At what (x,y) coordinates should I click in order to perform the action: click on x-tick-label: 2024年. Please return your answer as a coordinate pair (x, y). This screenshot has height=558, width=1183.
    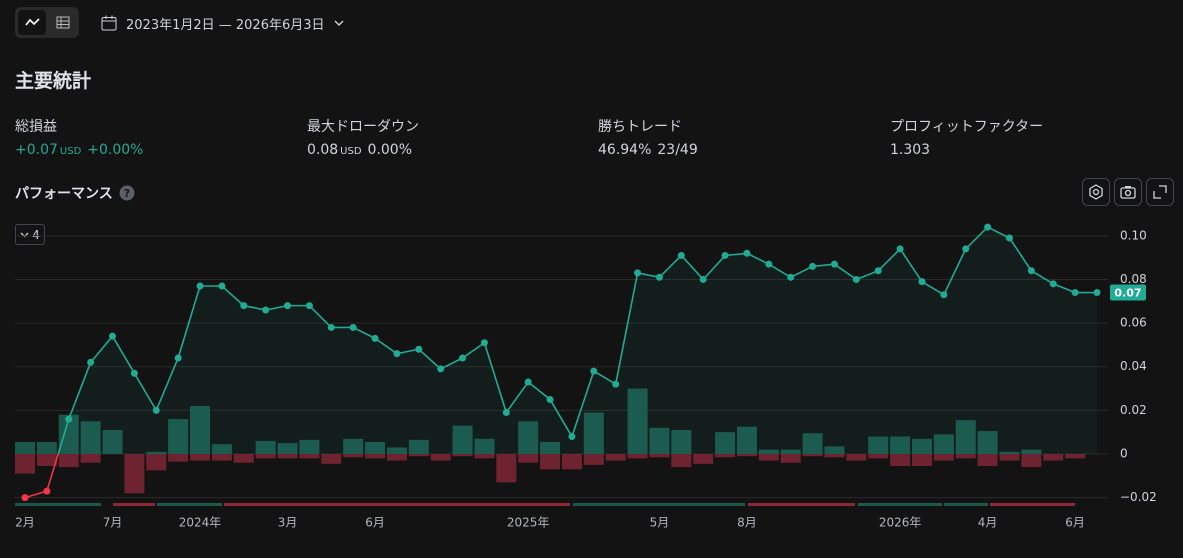
    Looking at the image, I should click on (200, 523).